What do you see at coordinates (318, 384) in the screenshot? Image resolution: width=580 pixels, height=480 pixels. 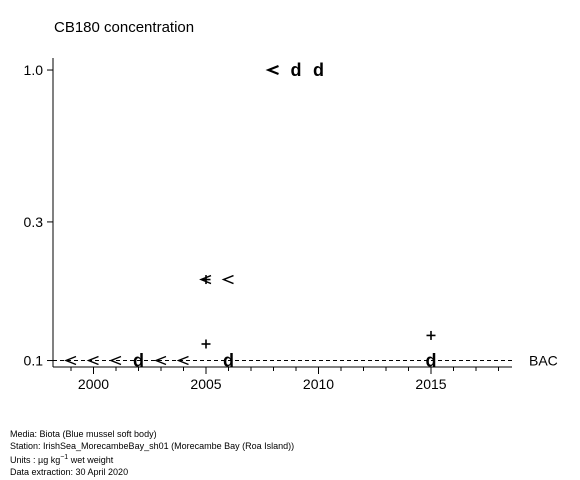 I see `x-tick-label: 2010` at bounding box center [318, 384].